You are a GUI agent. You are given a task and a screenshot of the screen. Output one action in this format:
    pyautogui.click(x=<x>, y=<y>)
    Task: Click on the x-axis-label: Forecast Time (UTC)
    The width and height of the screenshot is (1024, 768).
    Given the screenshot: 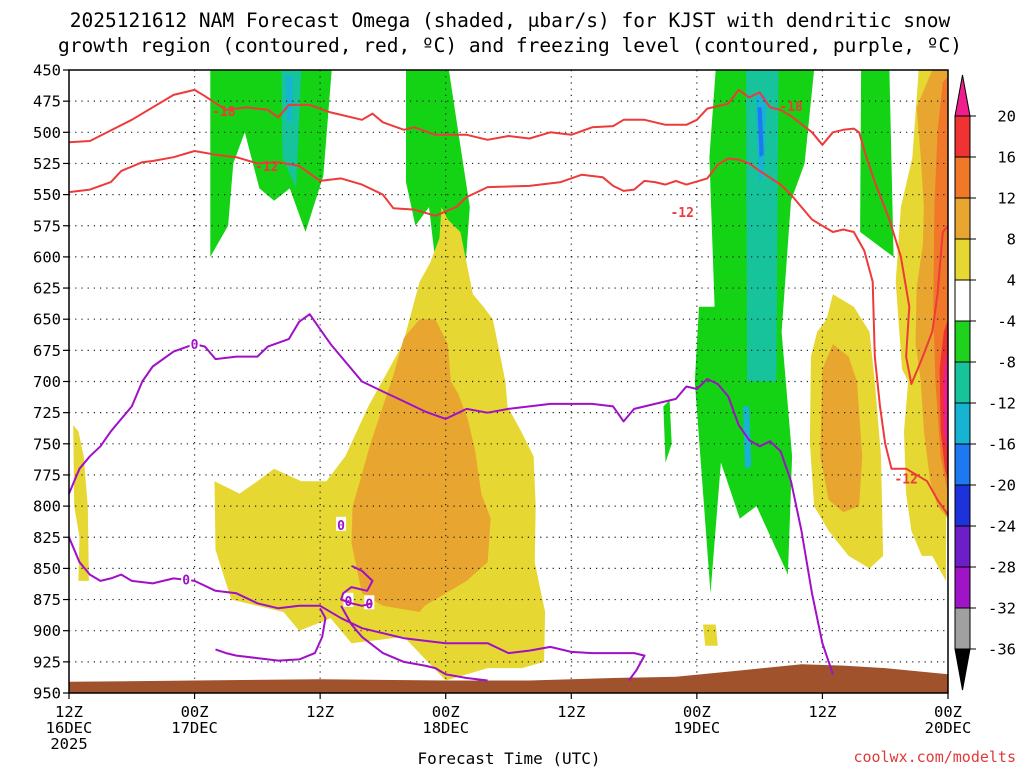 What is the action you would take?
    pyautogui.click(x=508, y=758)
    